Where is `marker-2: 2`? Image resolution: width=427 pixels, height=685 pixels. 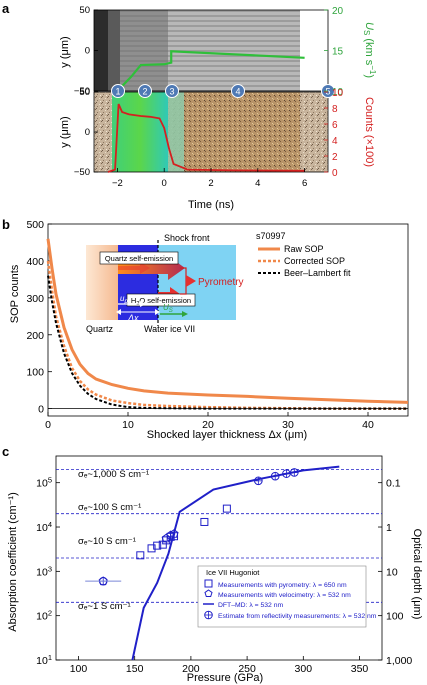
marker-2: 2 is located at coordinates (144, 92).